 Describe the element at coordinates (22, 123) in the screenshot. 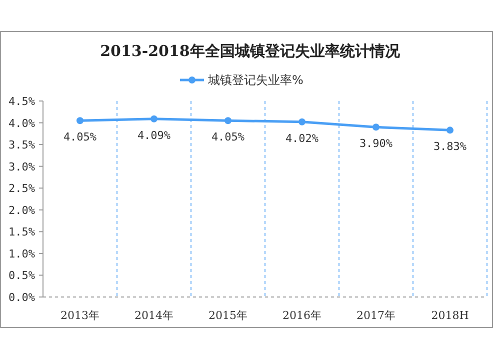

I see `y-tick-label: 4.0%` at that location.